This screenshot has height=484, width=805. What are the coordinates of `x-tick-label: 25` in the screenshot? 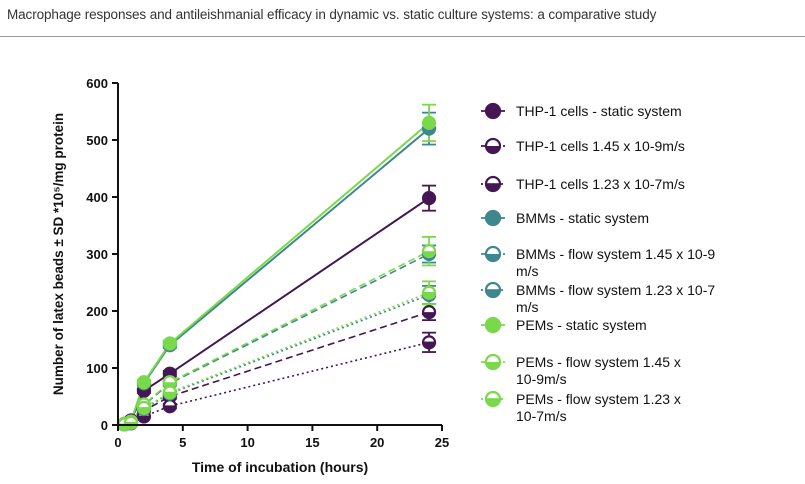 It's located at (442, 442).